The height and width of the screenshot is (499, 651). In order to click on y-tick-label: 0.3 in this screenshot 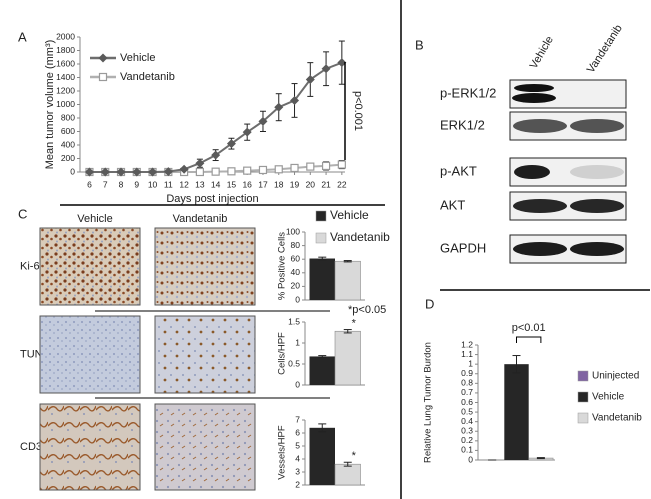, I will do `click(467, 431)`.